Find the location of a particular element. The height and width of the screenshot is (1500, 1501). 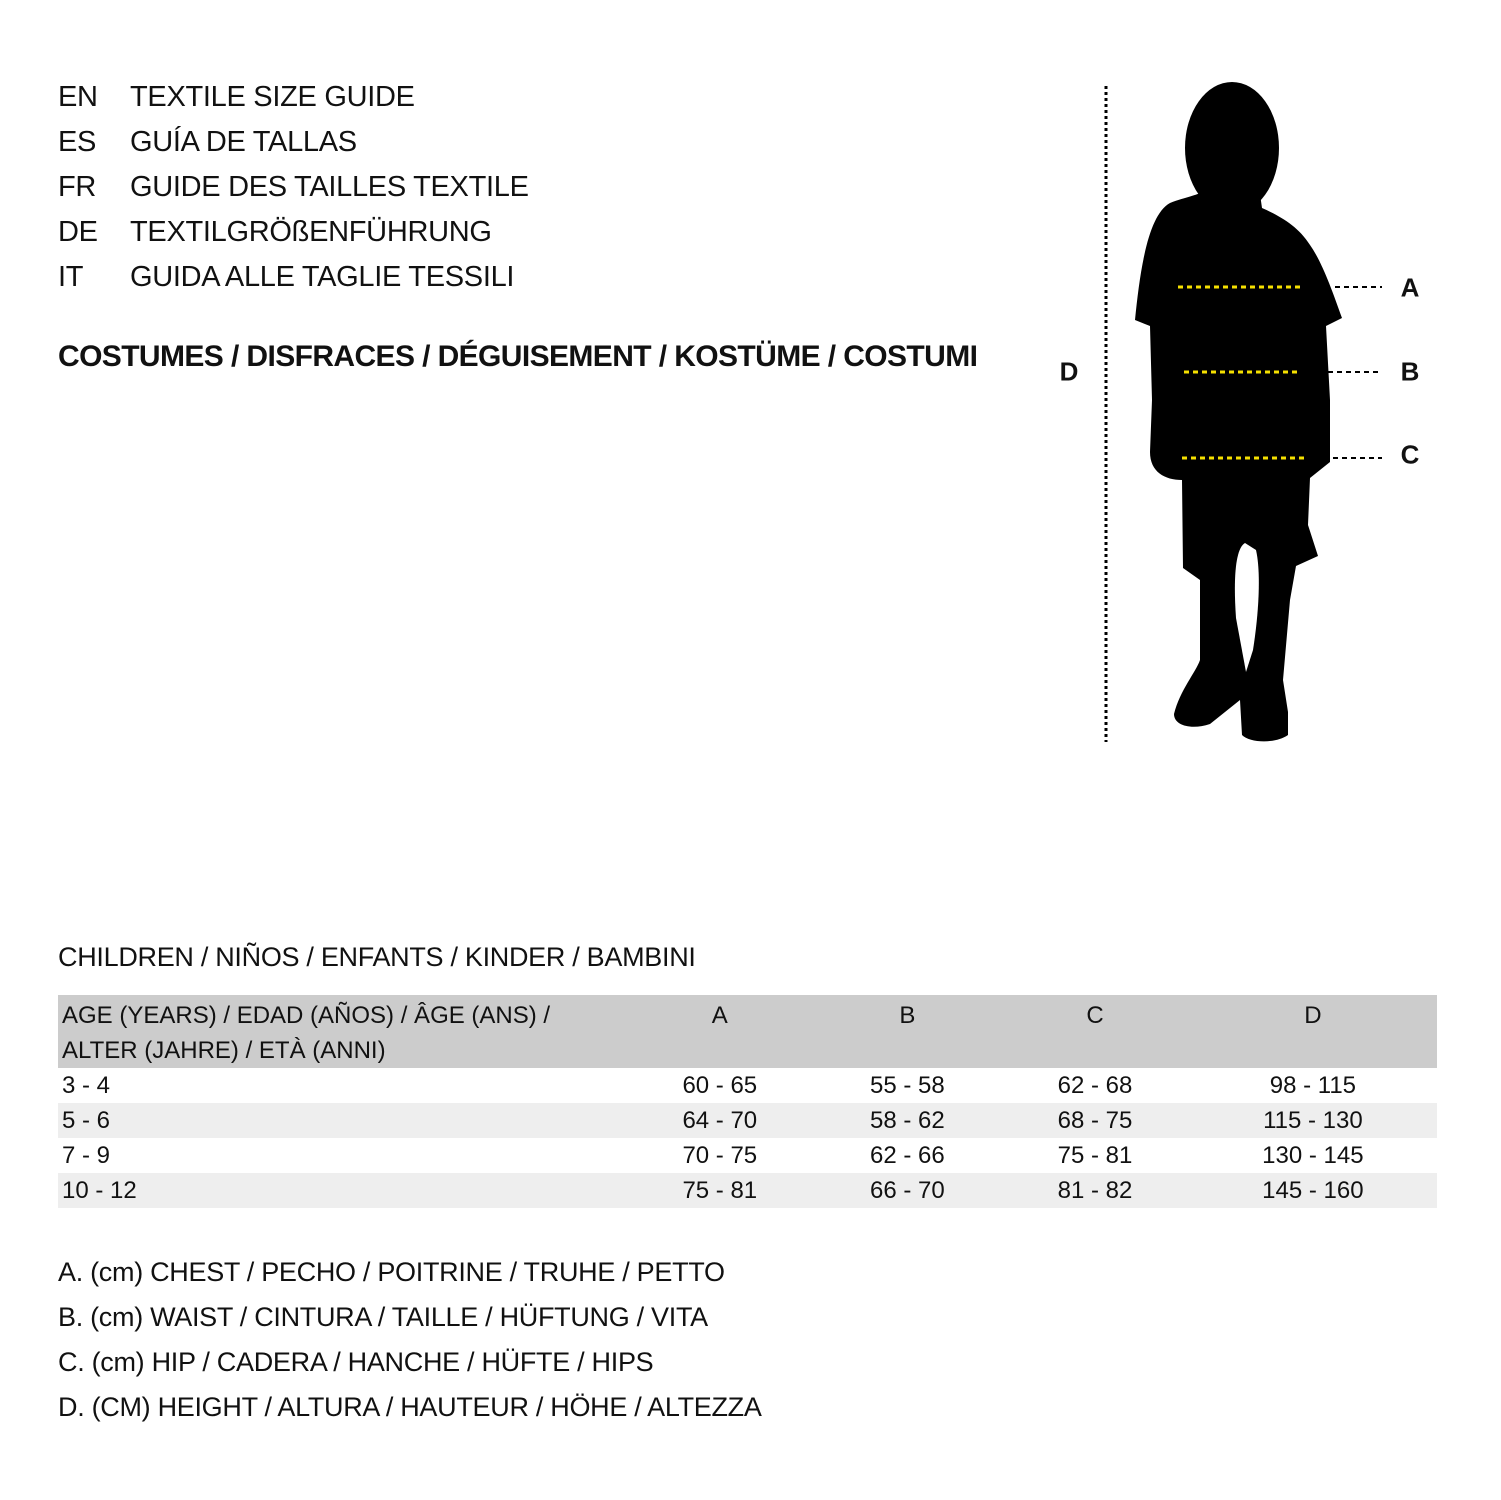

cell-age: 5 - 6 is located at coordinates (86, 1120).